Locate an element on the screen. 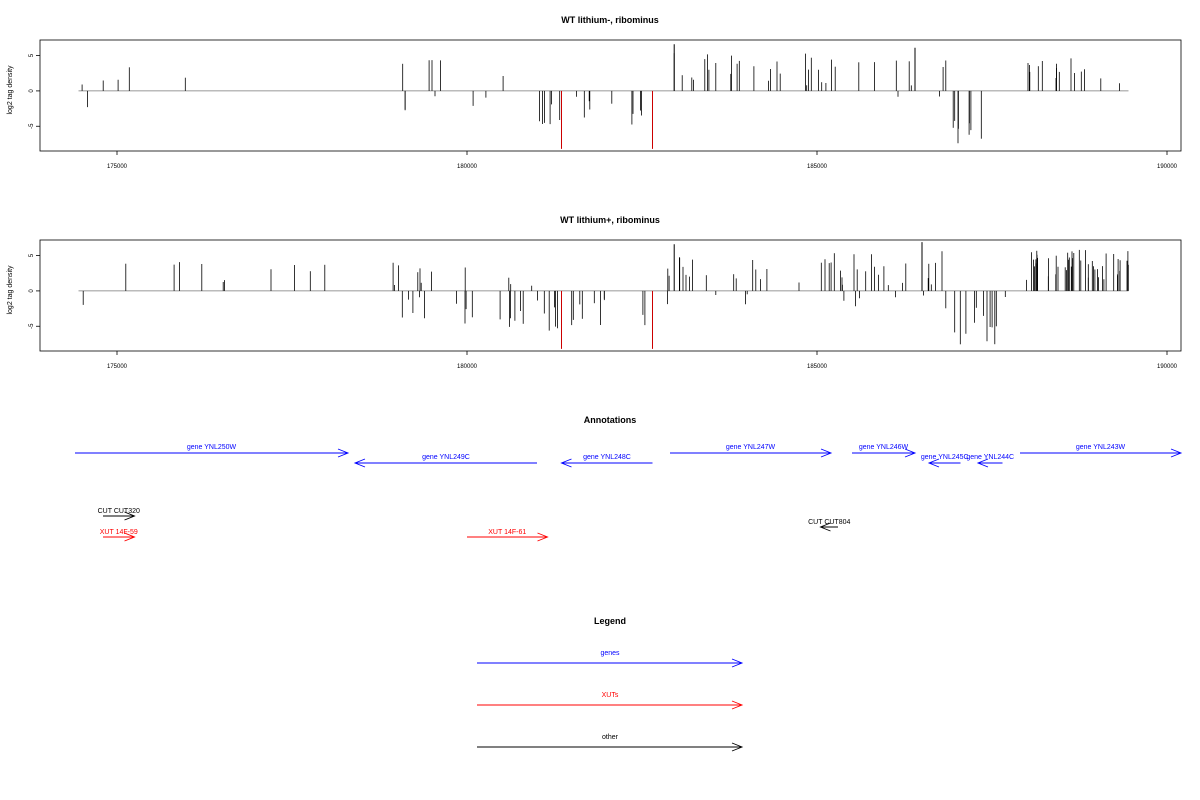  gene-label: gene YNL250W is located at coordinates (212, 447).